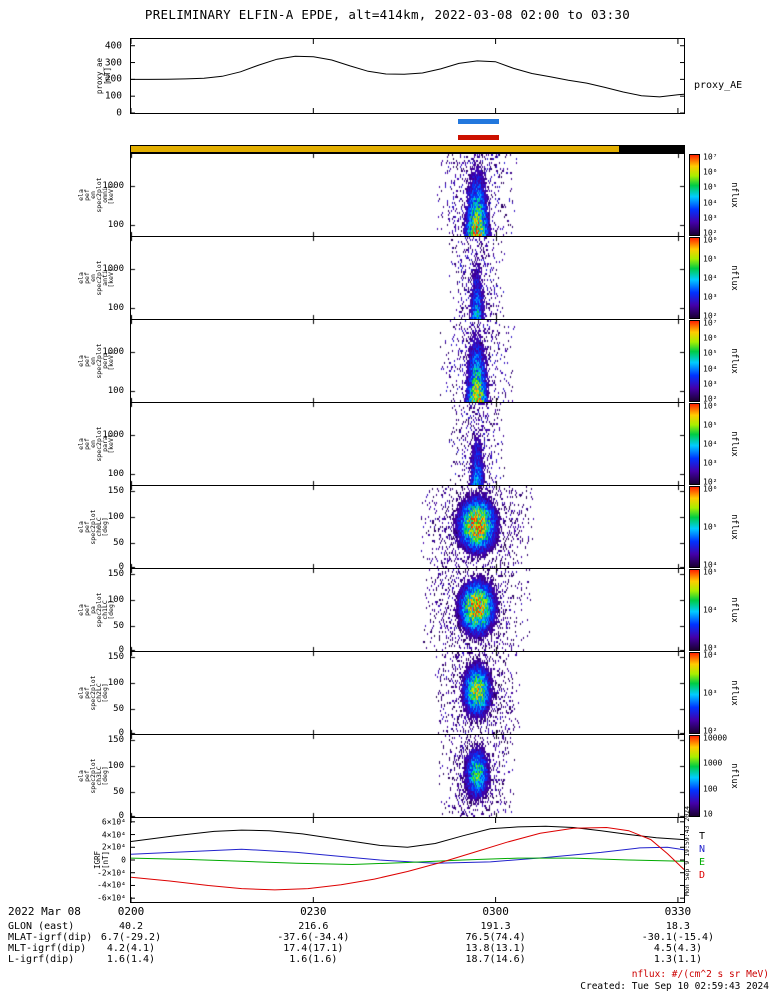  Describe the element at coordinates (111, 885) in the screenshot. I see `igrf-ytick-label: -4×10⁴` at that location.